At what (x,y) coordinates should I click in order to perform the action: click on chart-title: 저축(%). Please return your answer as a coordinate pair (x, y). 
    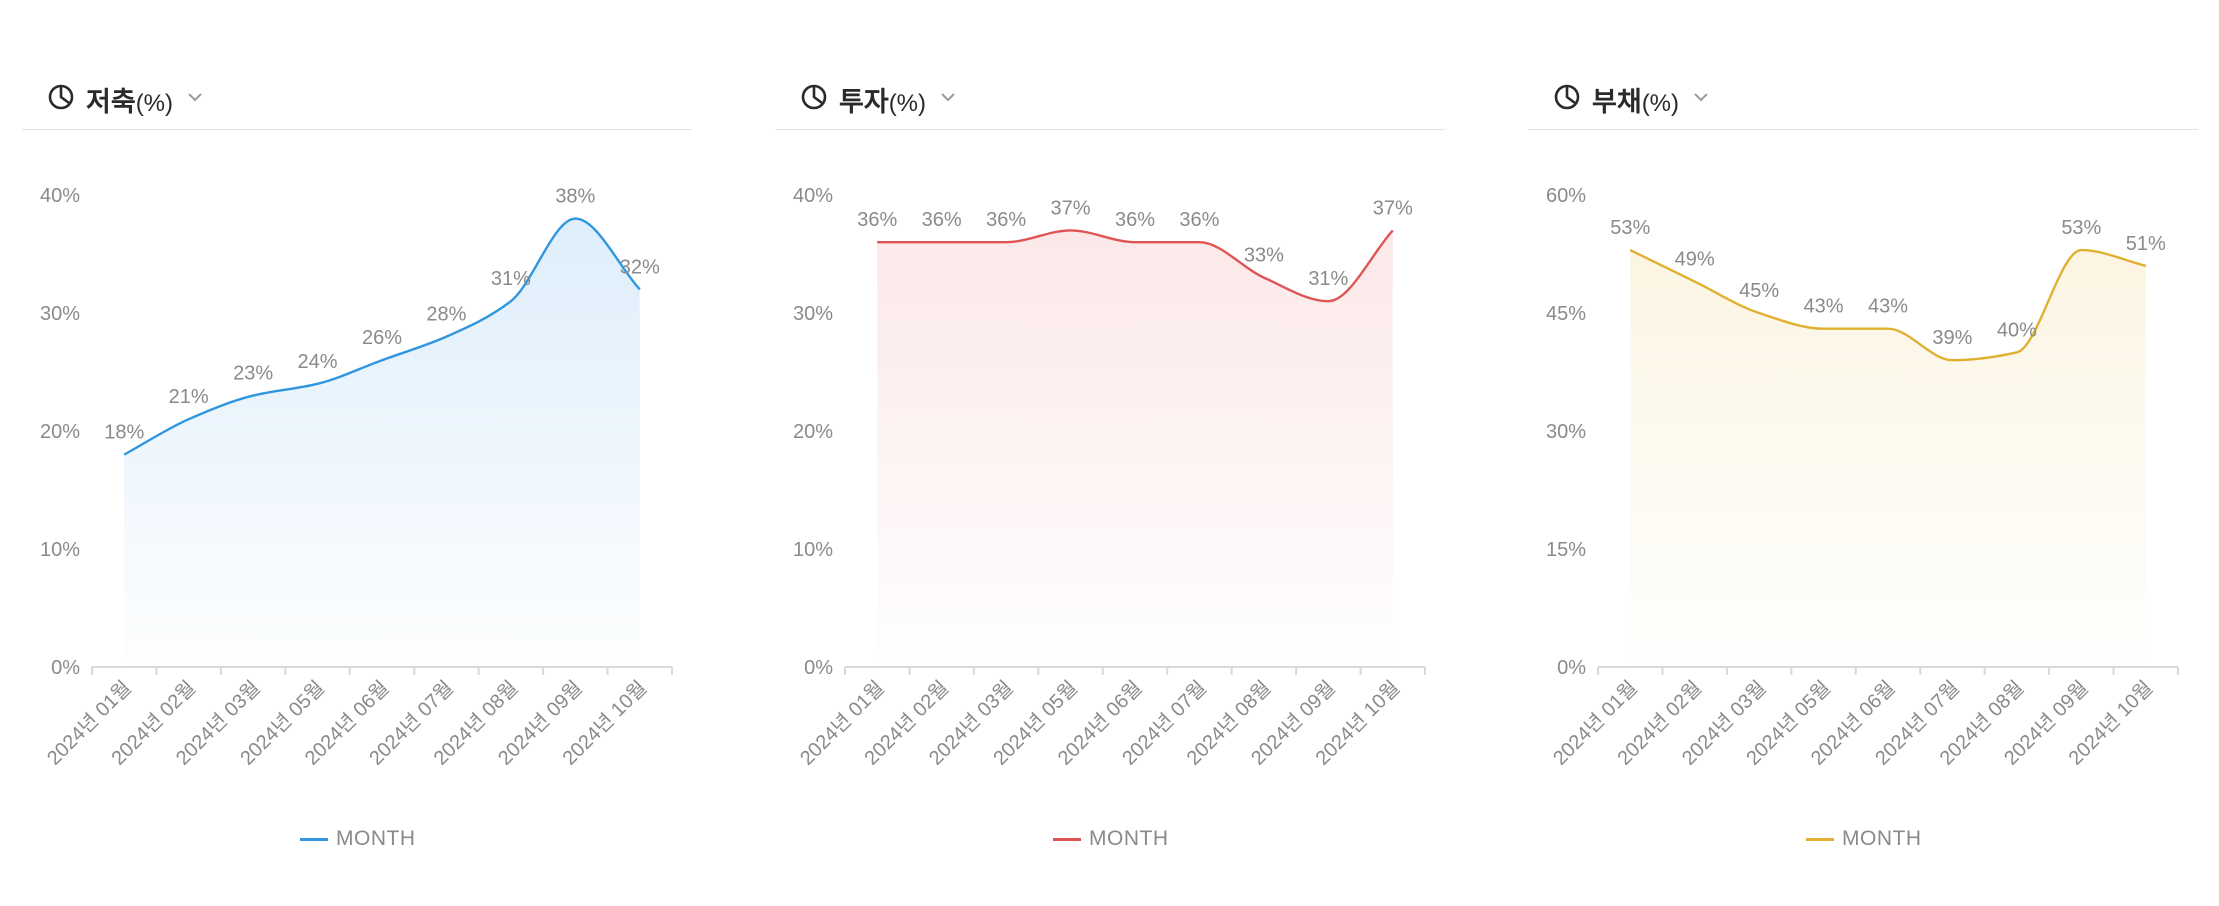
    Looking at the image, I should click on (129, 99).